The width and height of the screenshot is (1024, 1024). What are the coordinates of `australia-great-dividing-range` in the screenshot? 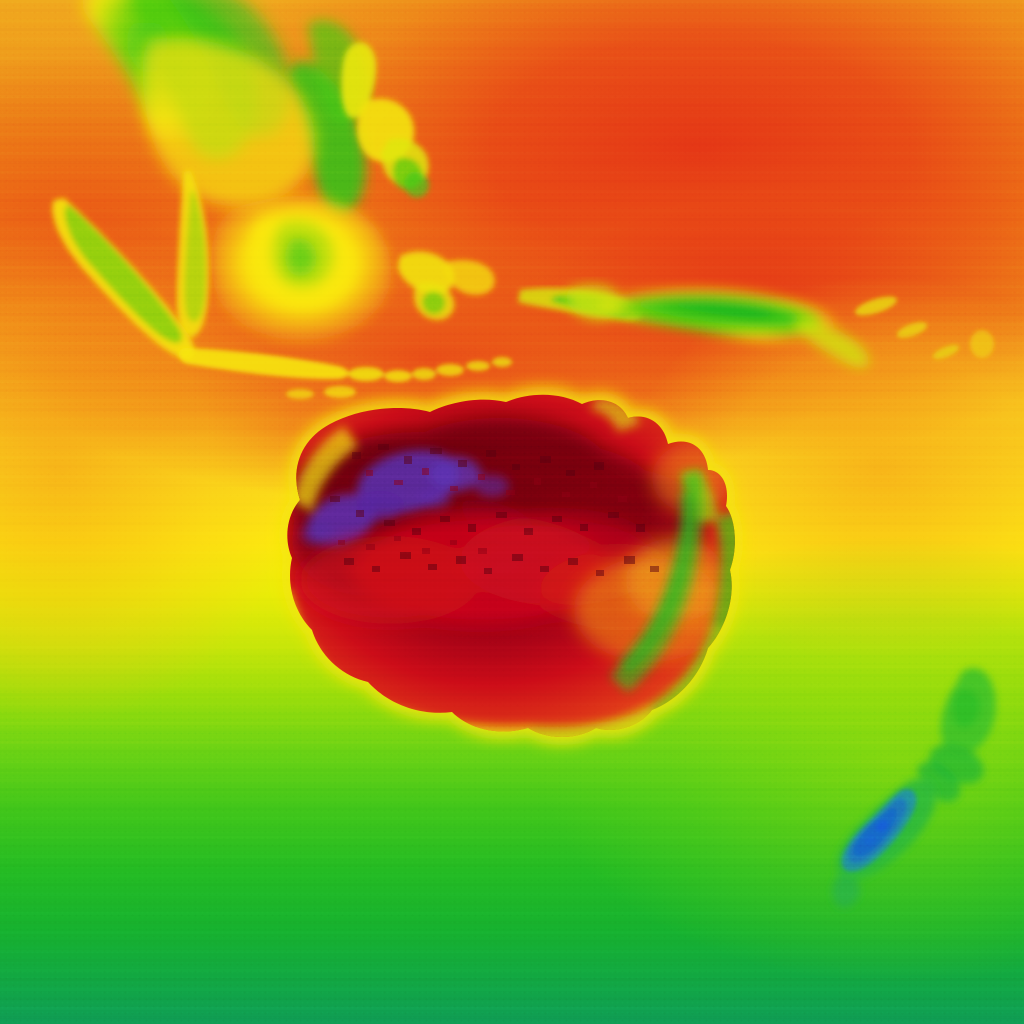 It's located at (656, 581).